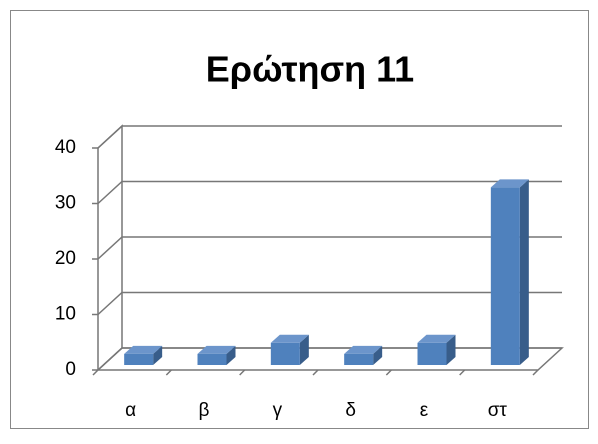 The width and height of the screenshot is (598, 444). I want to click on y-tick-label: 10, so click(65, 314).